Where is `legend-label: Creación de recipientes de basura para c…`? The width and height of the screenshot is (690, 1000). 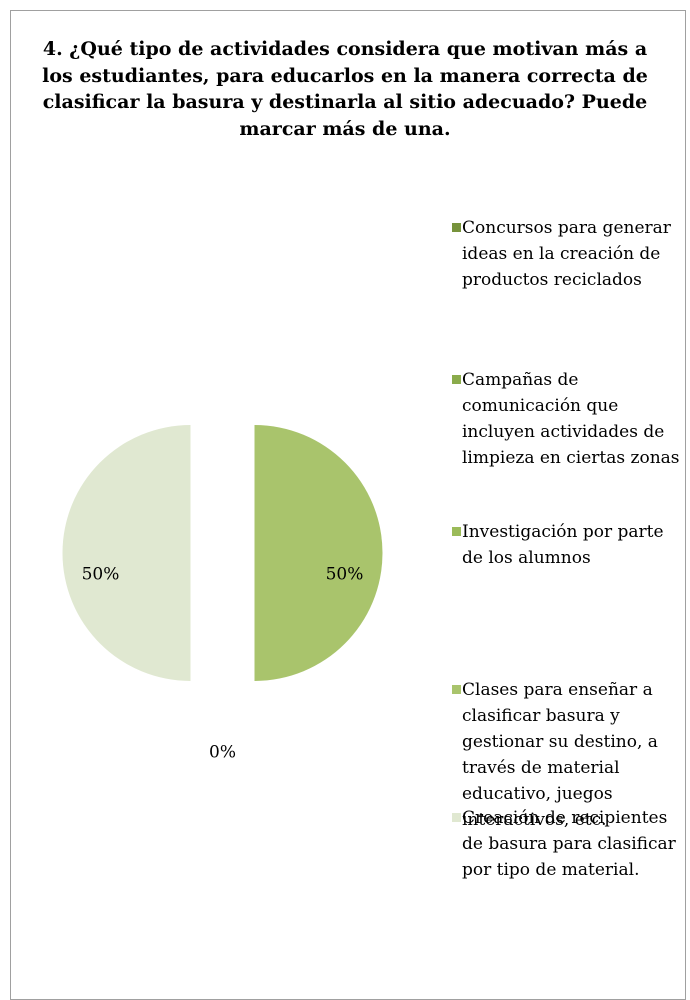 legend-label: Creación de recipientes de basura para c… is located at coordinates (569, 844).